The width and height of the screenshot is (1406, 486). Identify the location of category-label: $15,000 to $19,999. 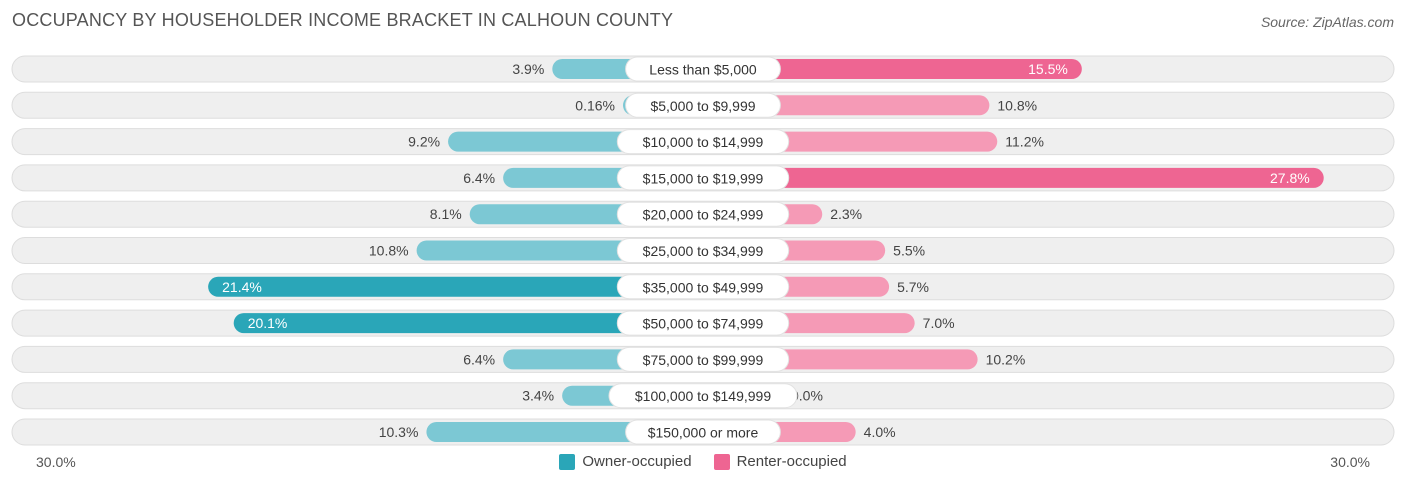
(703, 178).